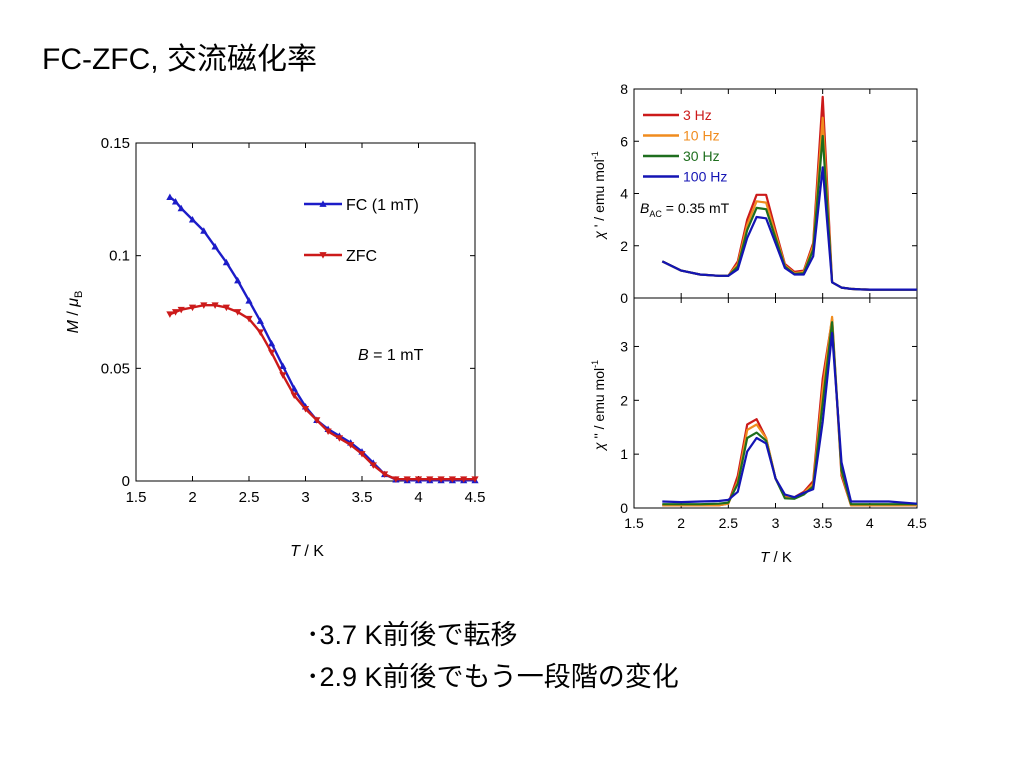 This screenshot has height=768, width=1024. What do you see at coordinates (599, 236) in the screenshot?
I see `c1-ylabel-var: χ` at bounding box center [599, 236].